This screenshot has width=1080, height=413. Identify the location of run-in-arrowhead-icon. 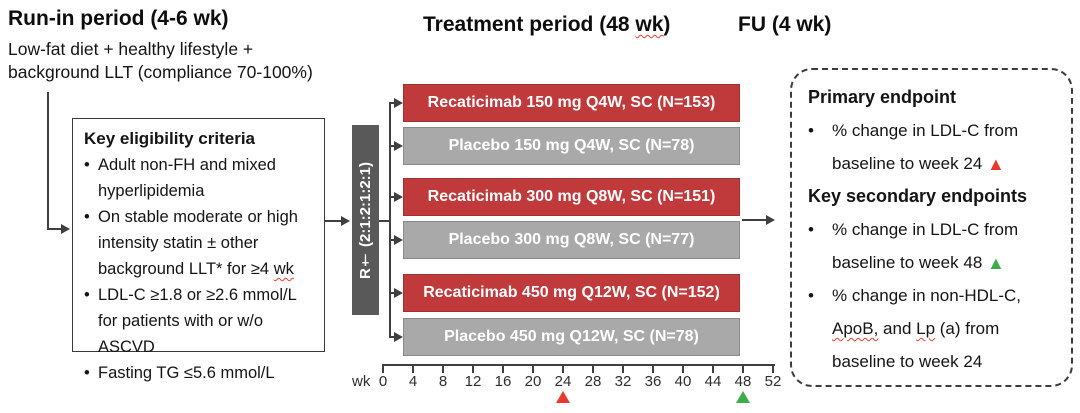
(65, 229).